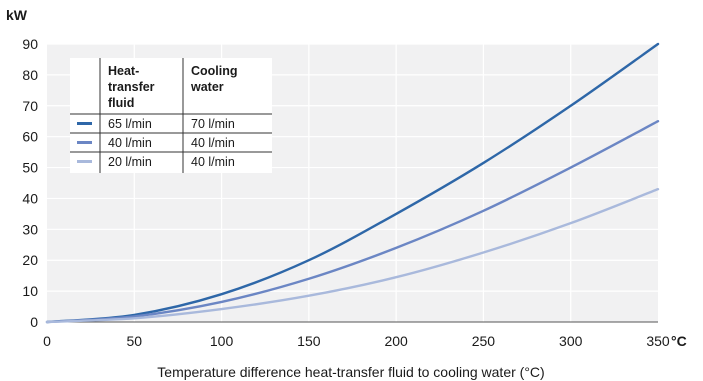 Image resolution: width=703 pixels, height=381 pixels. What do you see at coordinates (396, 341) in the screenshot?
I see `x-tick-label: 200` at bounding box center [396, 341].